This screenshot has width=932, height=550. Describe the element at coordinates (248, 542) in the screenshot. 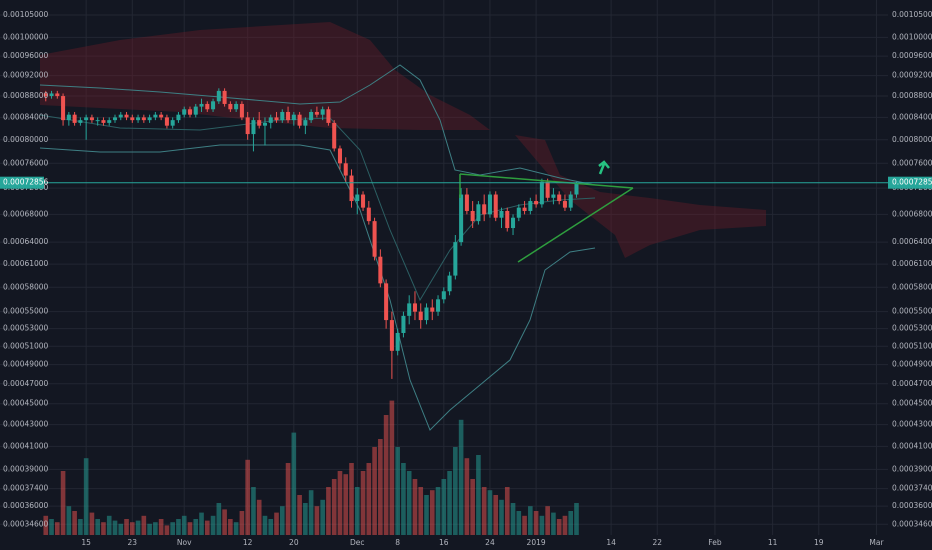

I see `x-tick-label: 12` at that location.